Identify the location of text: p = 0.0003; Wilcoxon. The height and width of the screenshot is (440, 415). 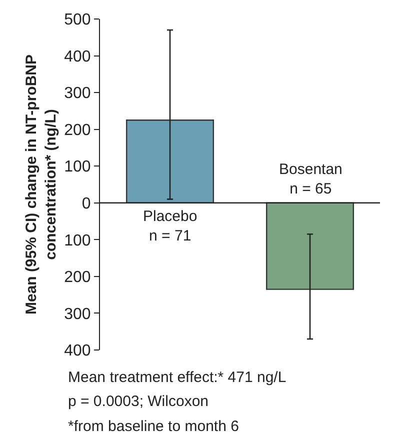
(138, 401).